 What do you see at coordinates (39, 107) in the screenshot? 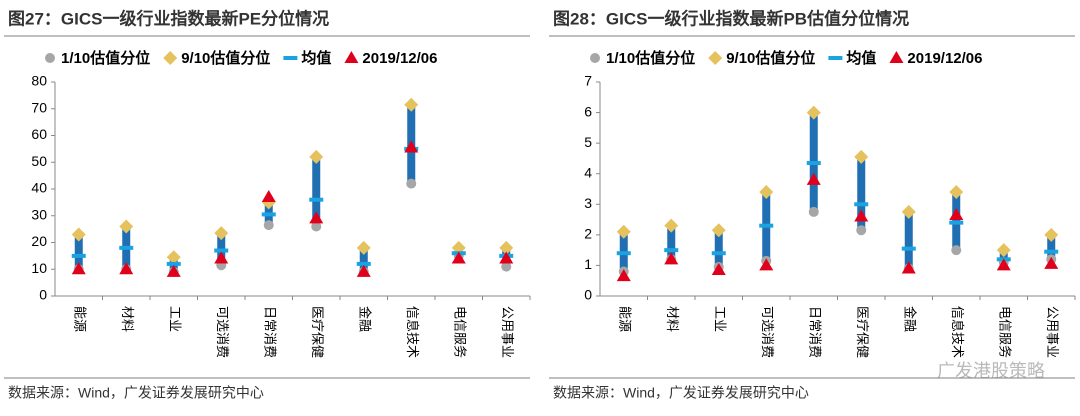
I see `y-tick-label: 70` at bounding box center [39, 107].